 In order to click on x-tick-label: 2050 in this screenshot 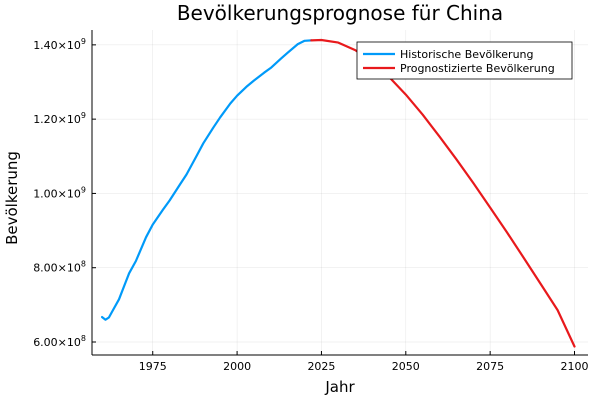, I will do `click(406, 366)`.